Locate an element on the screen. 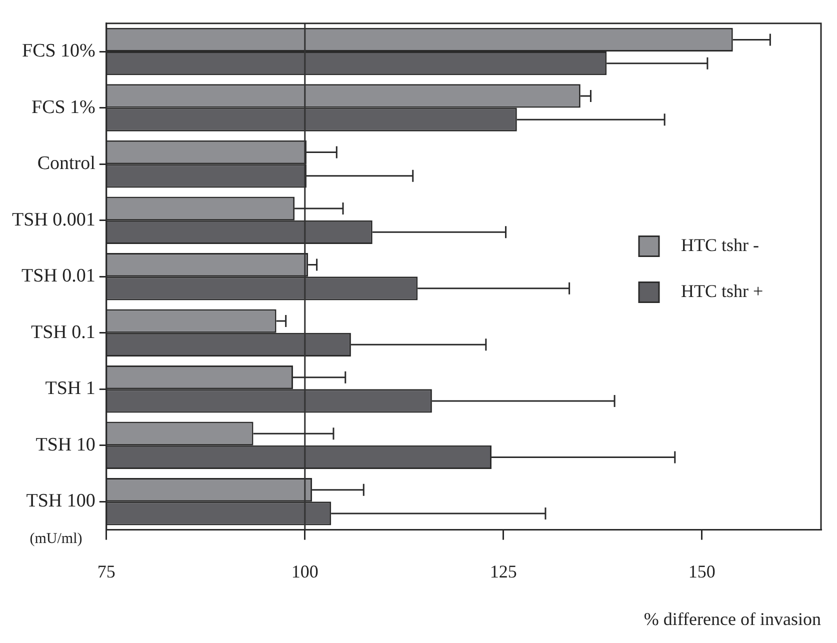 The height and width of the screenshot is (643, 837). x-tick-label: 125 is located at coordinates (503, 571).